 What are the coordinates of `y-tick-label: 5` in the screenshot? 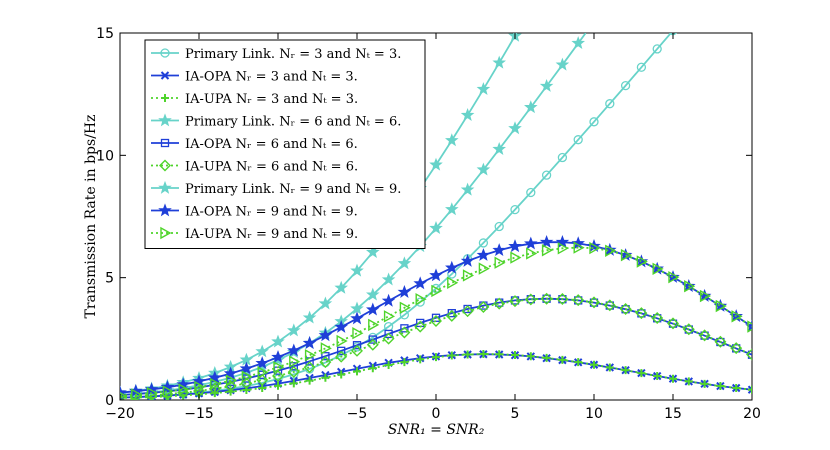 It's located at (109, 279).